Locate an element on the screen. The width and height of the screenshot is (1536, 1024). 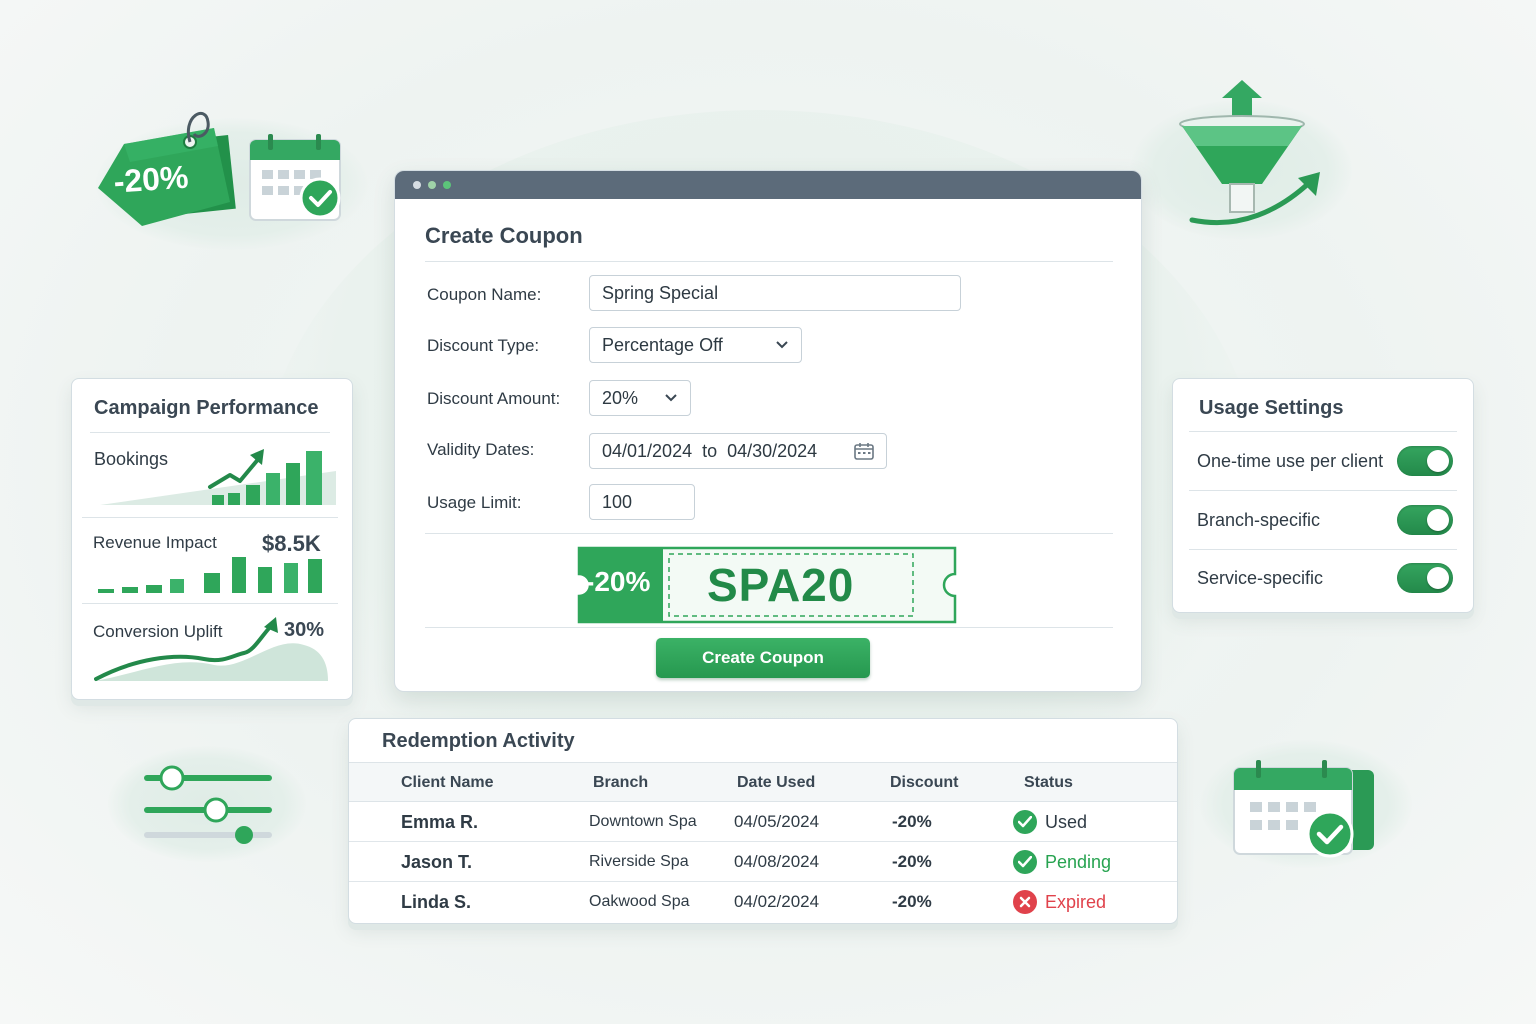
column-header: Date Used is located at coordinates (776, 782).